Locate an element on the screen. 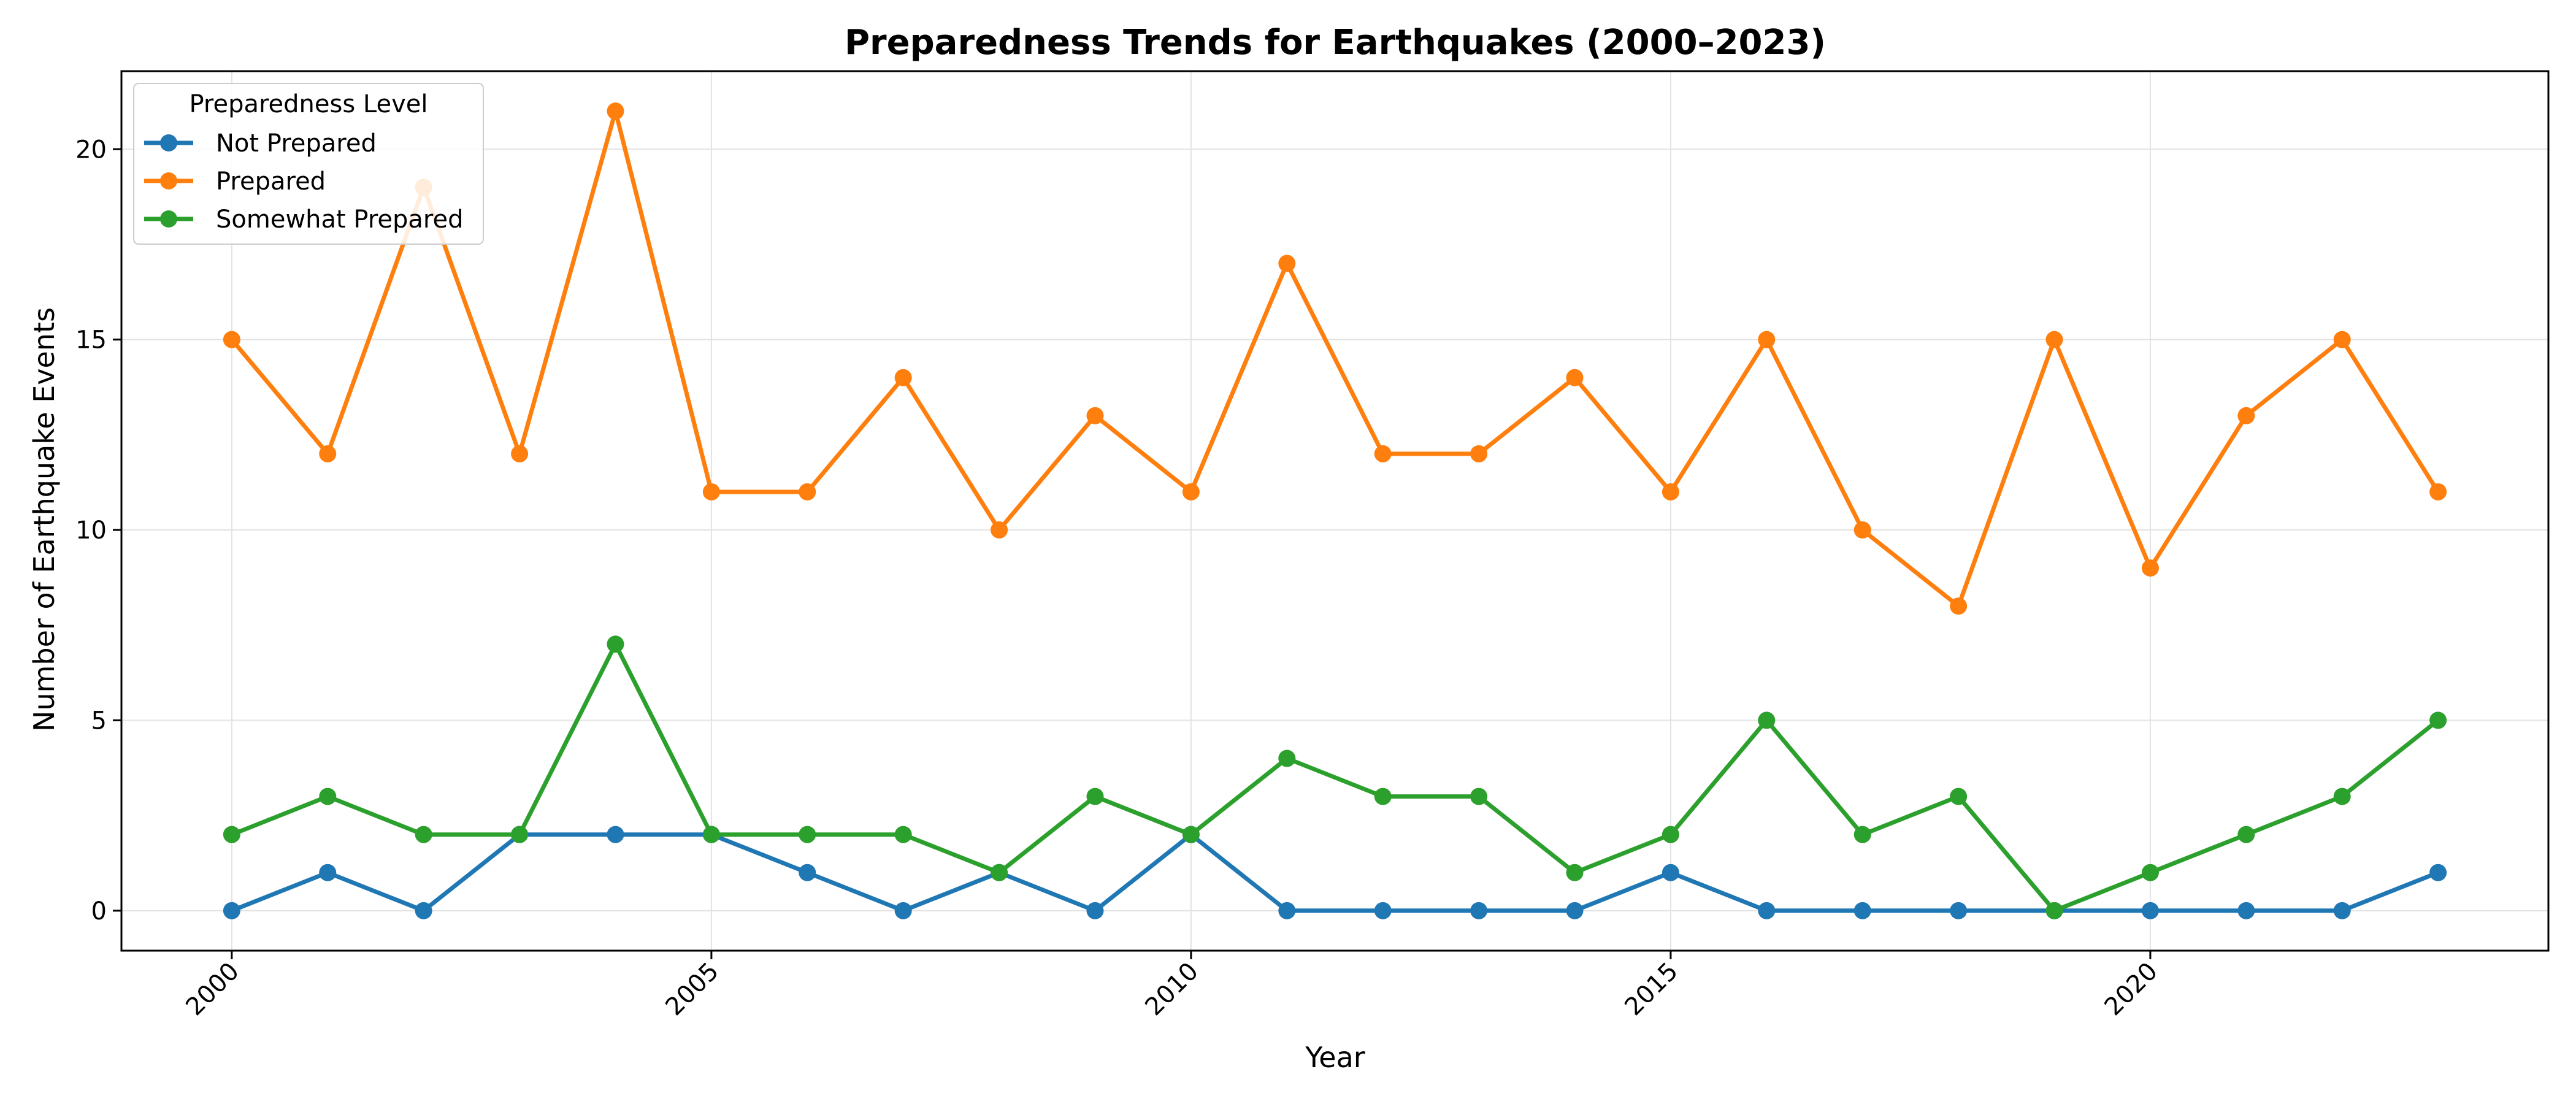 The height and width of the screenshot is (1104, 2576). y-tick-label: 10 is located at coordinates (91, 530).